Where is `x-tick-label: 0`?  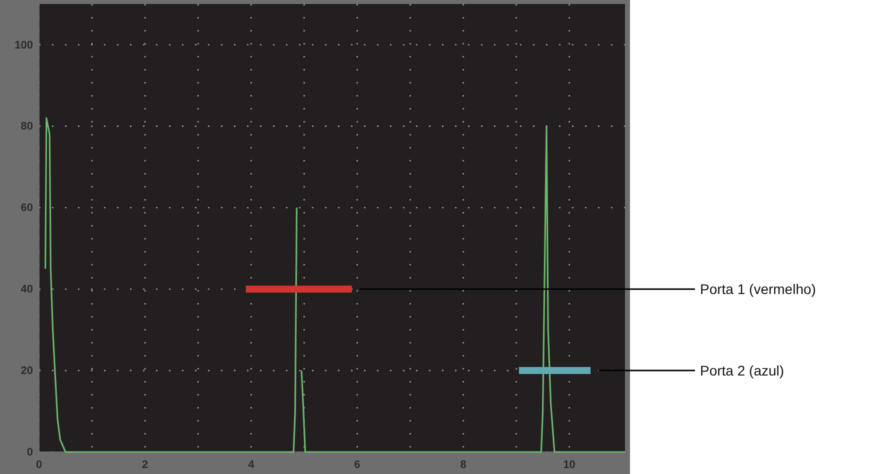
x-tick-label: 0 is located at coordinates (39, 464).